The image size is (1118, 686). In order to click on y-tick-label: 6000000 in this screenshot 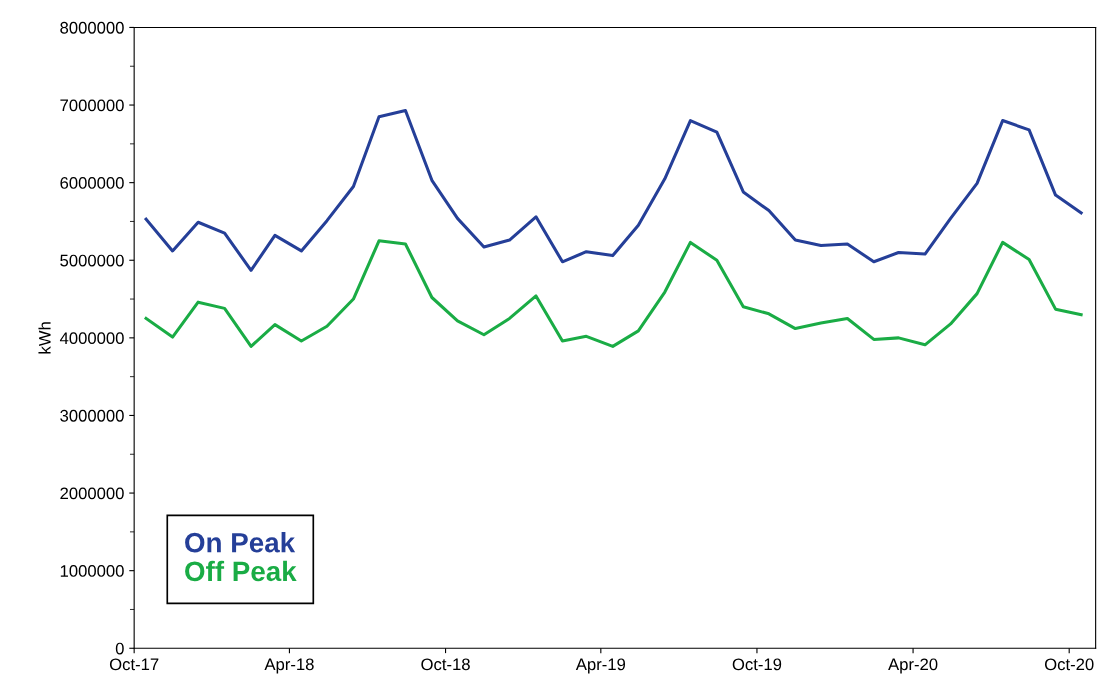, I will do `click(92, 183)`.